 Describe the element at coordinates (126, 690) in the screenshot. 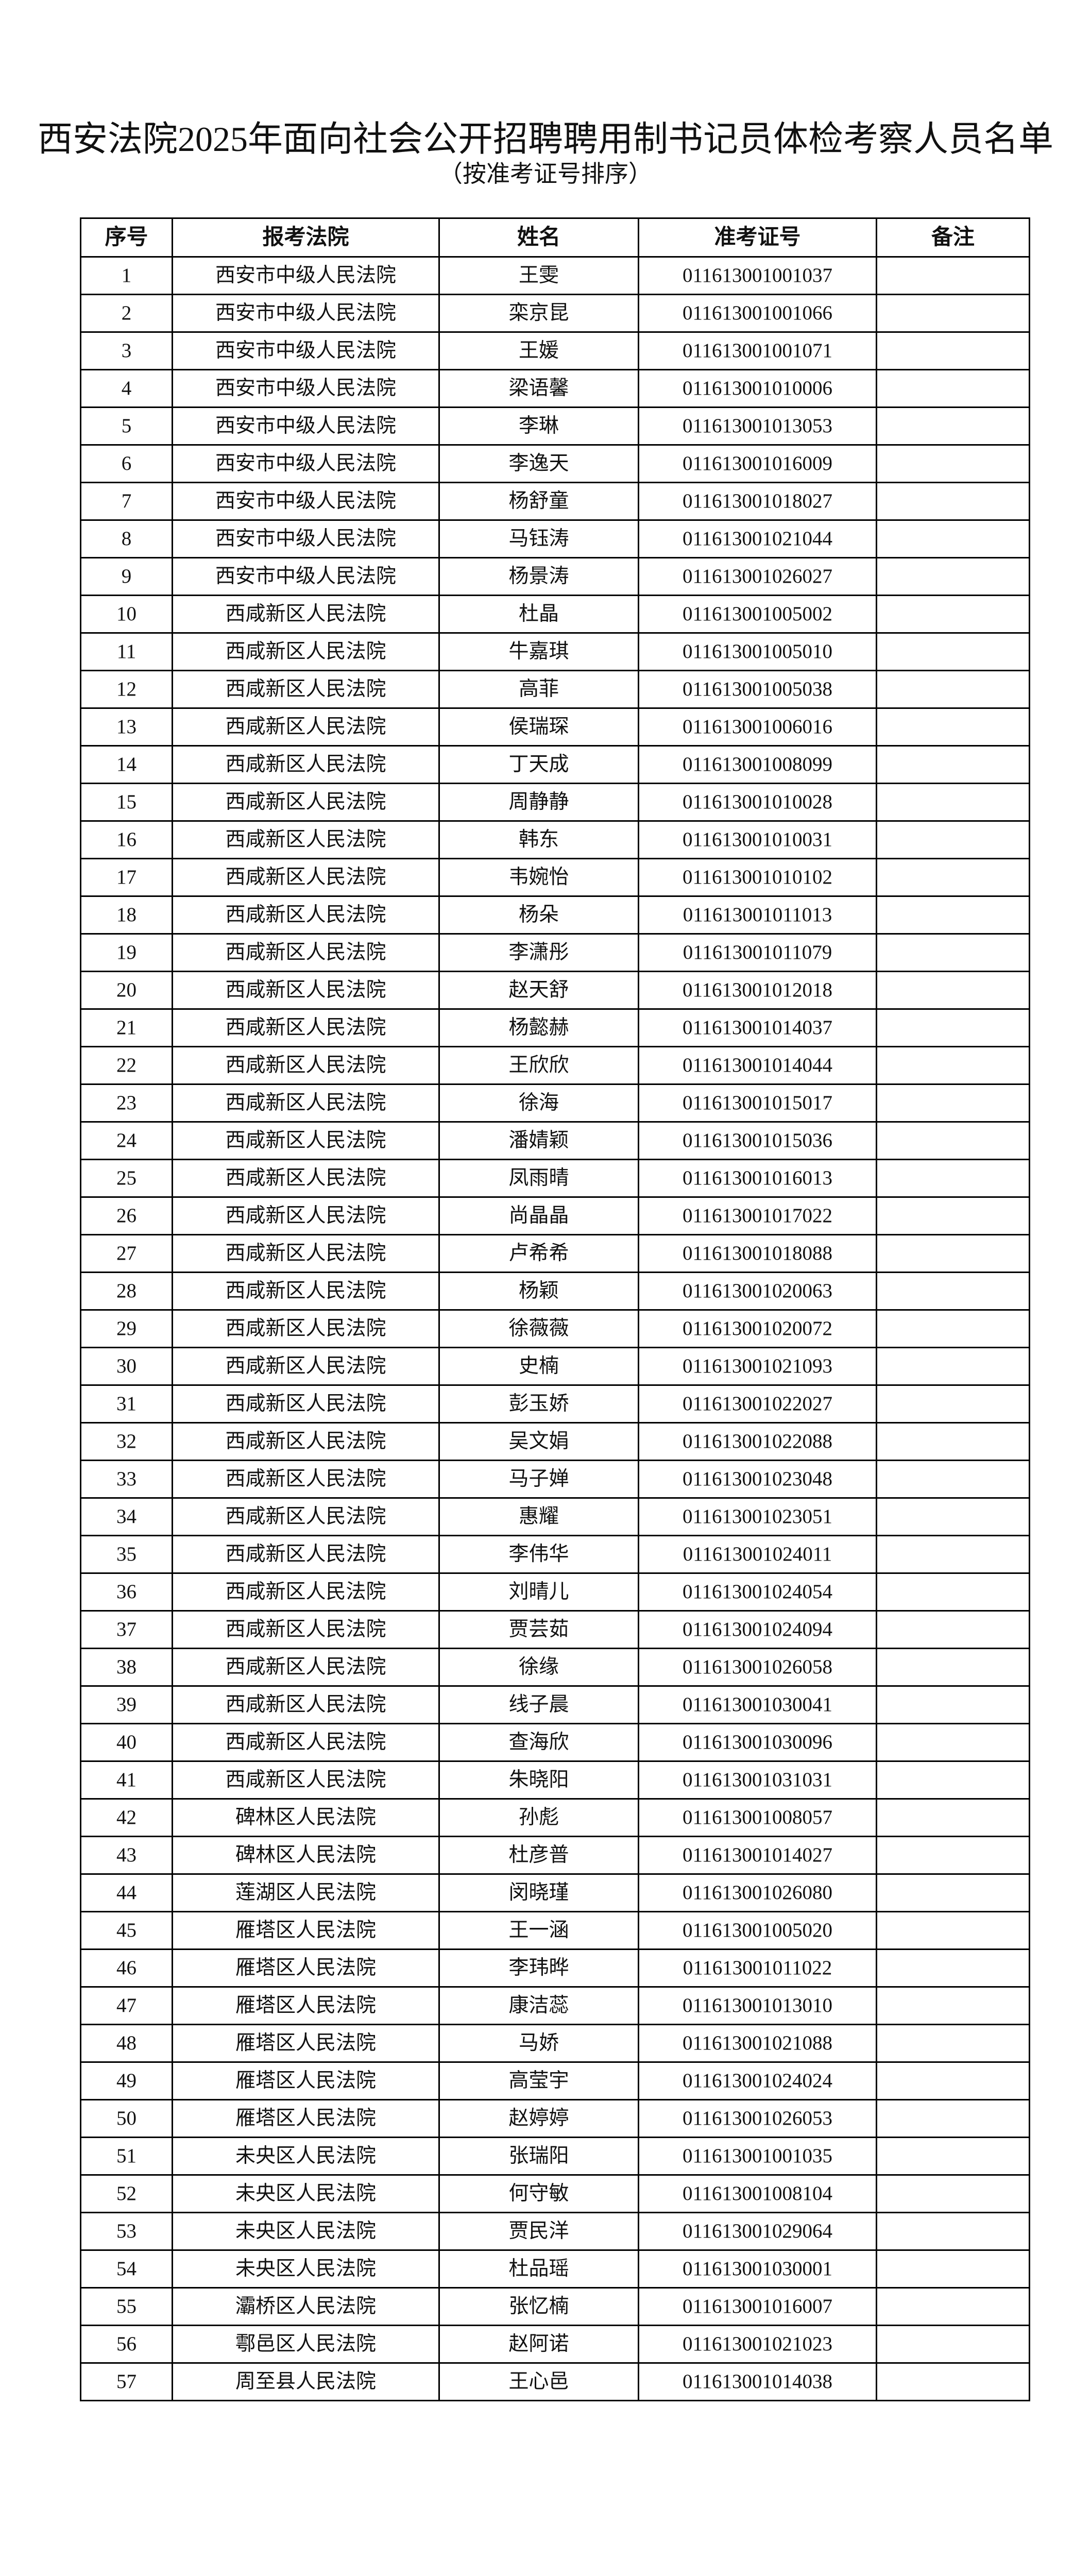

I see `serial-number-cell: 12` at that location.